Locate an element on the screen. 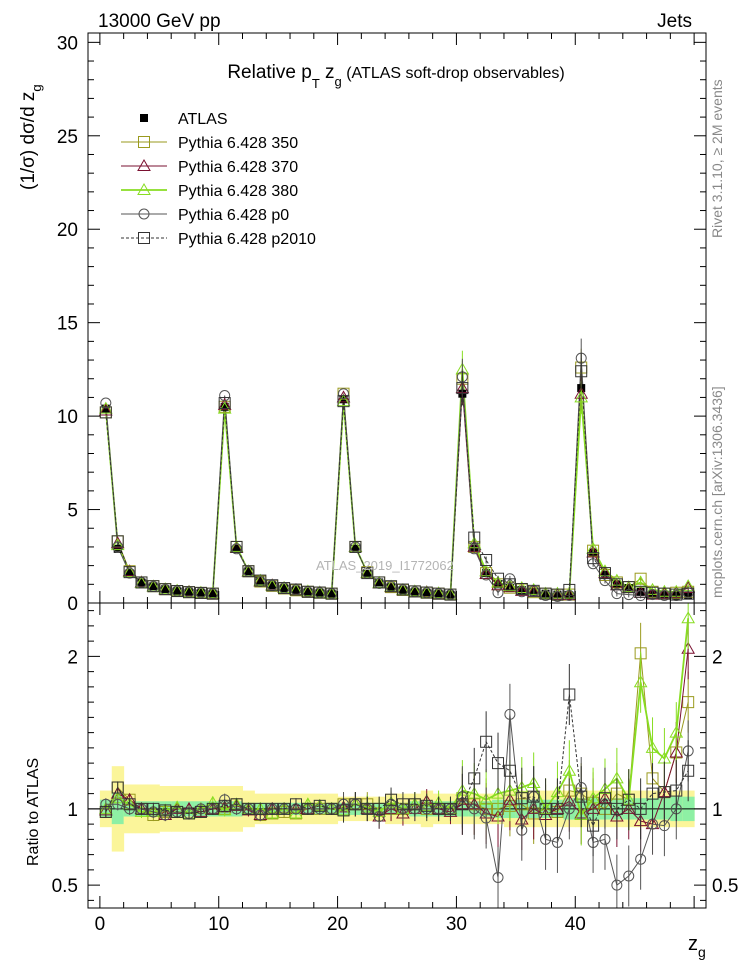 This screenshot has height=972, width=746. legend-entry: Pythia 6.428 p0 is located at coordinates (205, 215).